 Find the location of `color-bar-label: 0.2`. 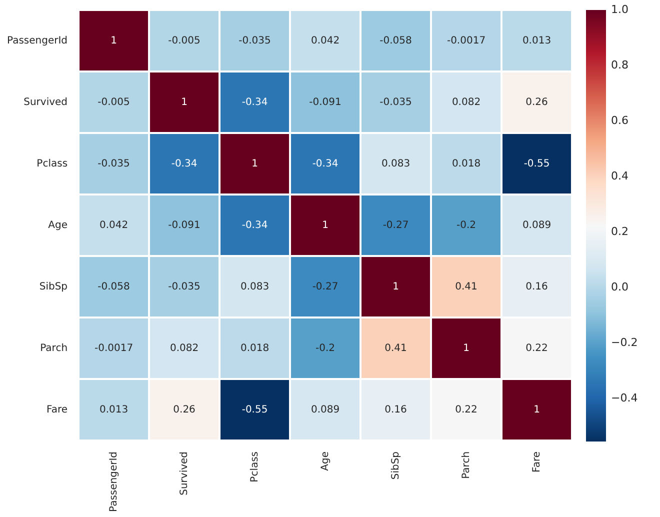

color-bar-label: 0.2 is located at coordinates (619, 231).